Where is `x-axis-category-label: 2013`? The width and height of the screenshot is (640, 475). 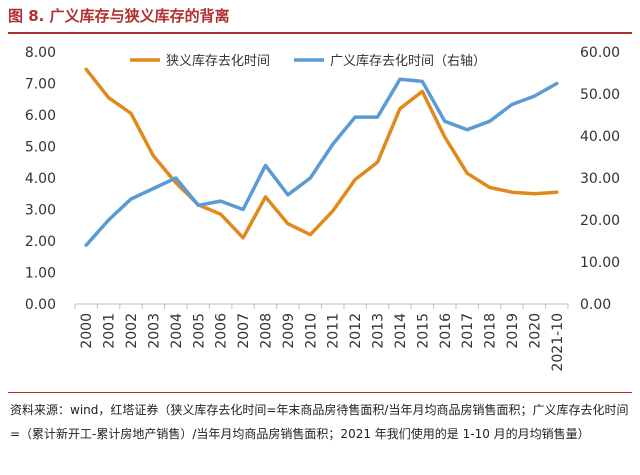
x-axis-category-label: 2013 is located at coordinates (379, 331).